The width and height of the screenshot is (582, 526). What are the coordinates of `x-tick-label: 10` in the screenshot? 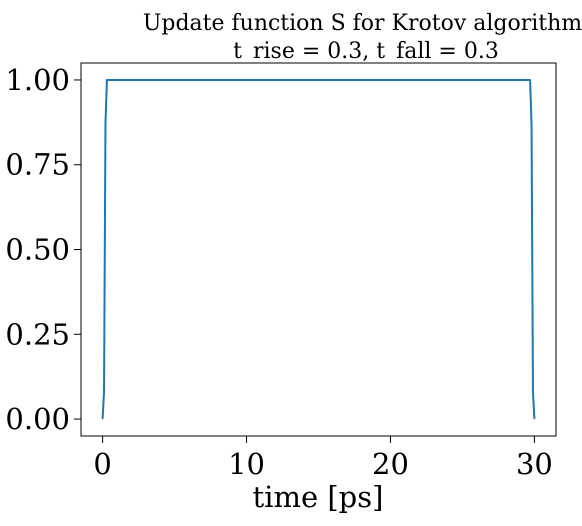 It's located at (246, 464).